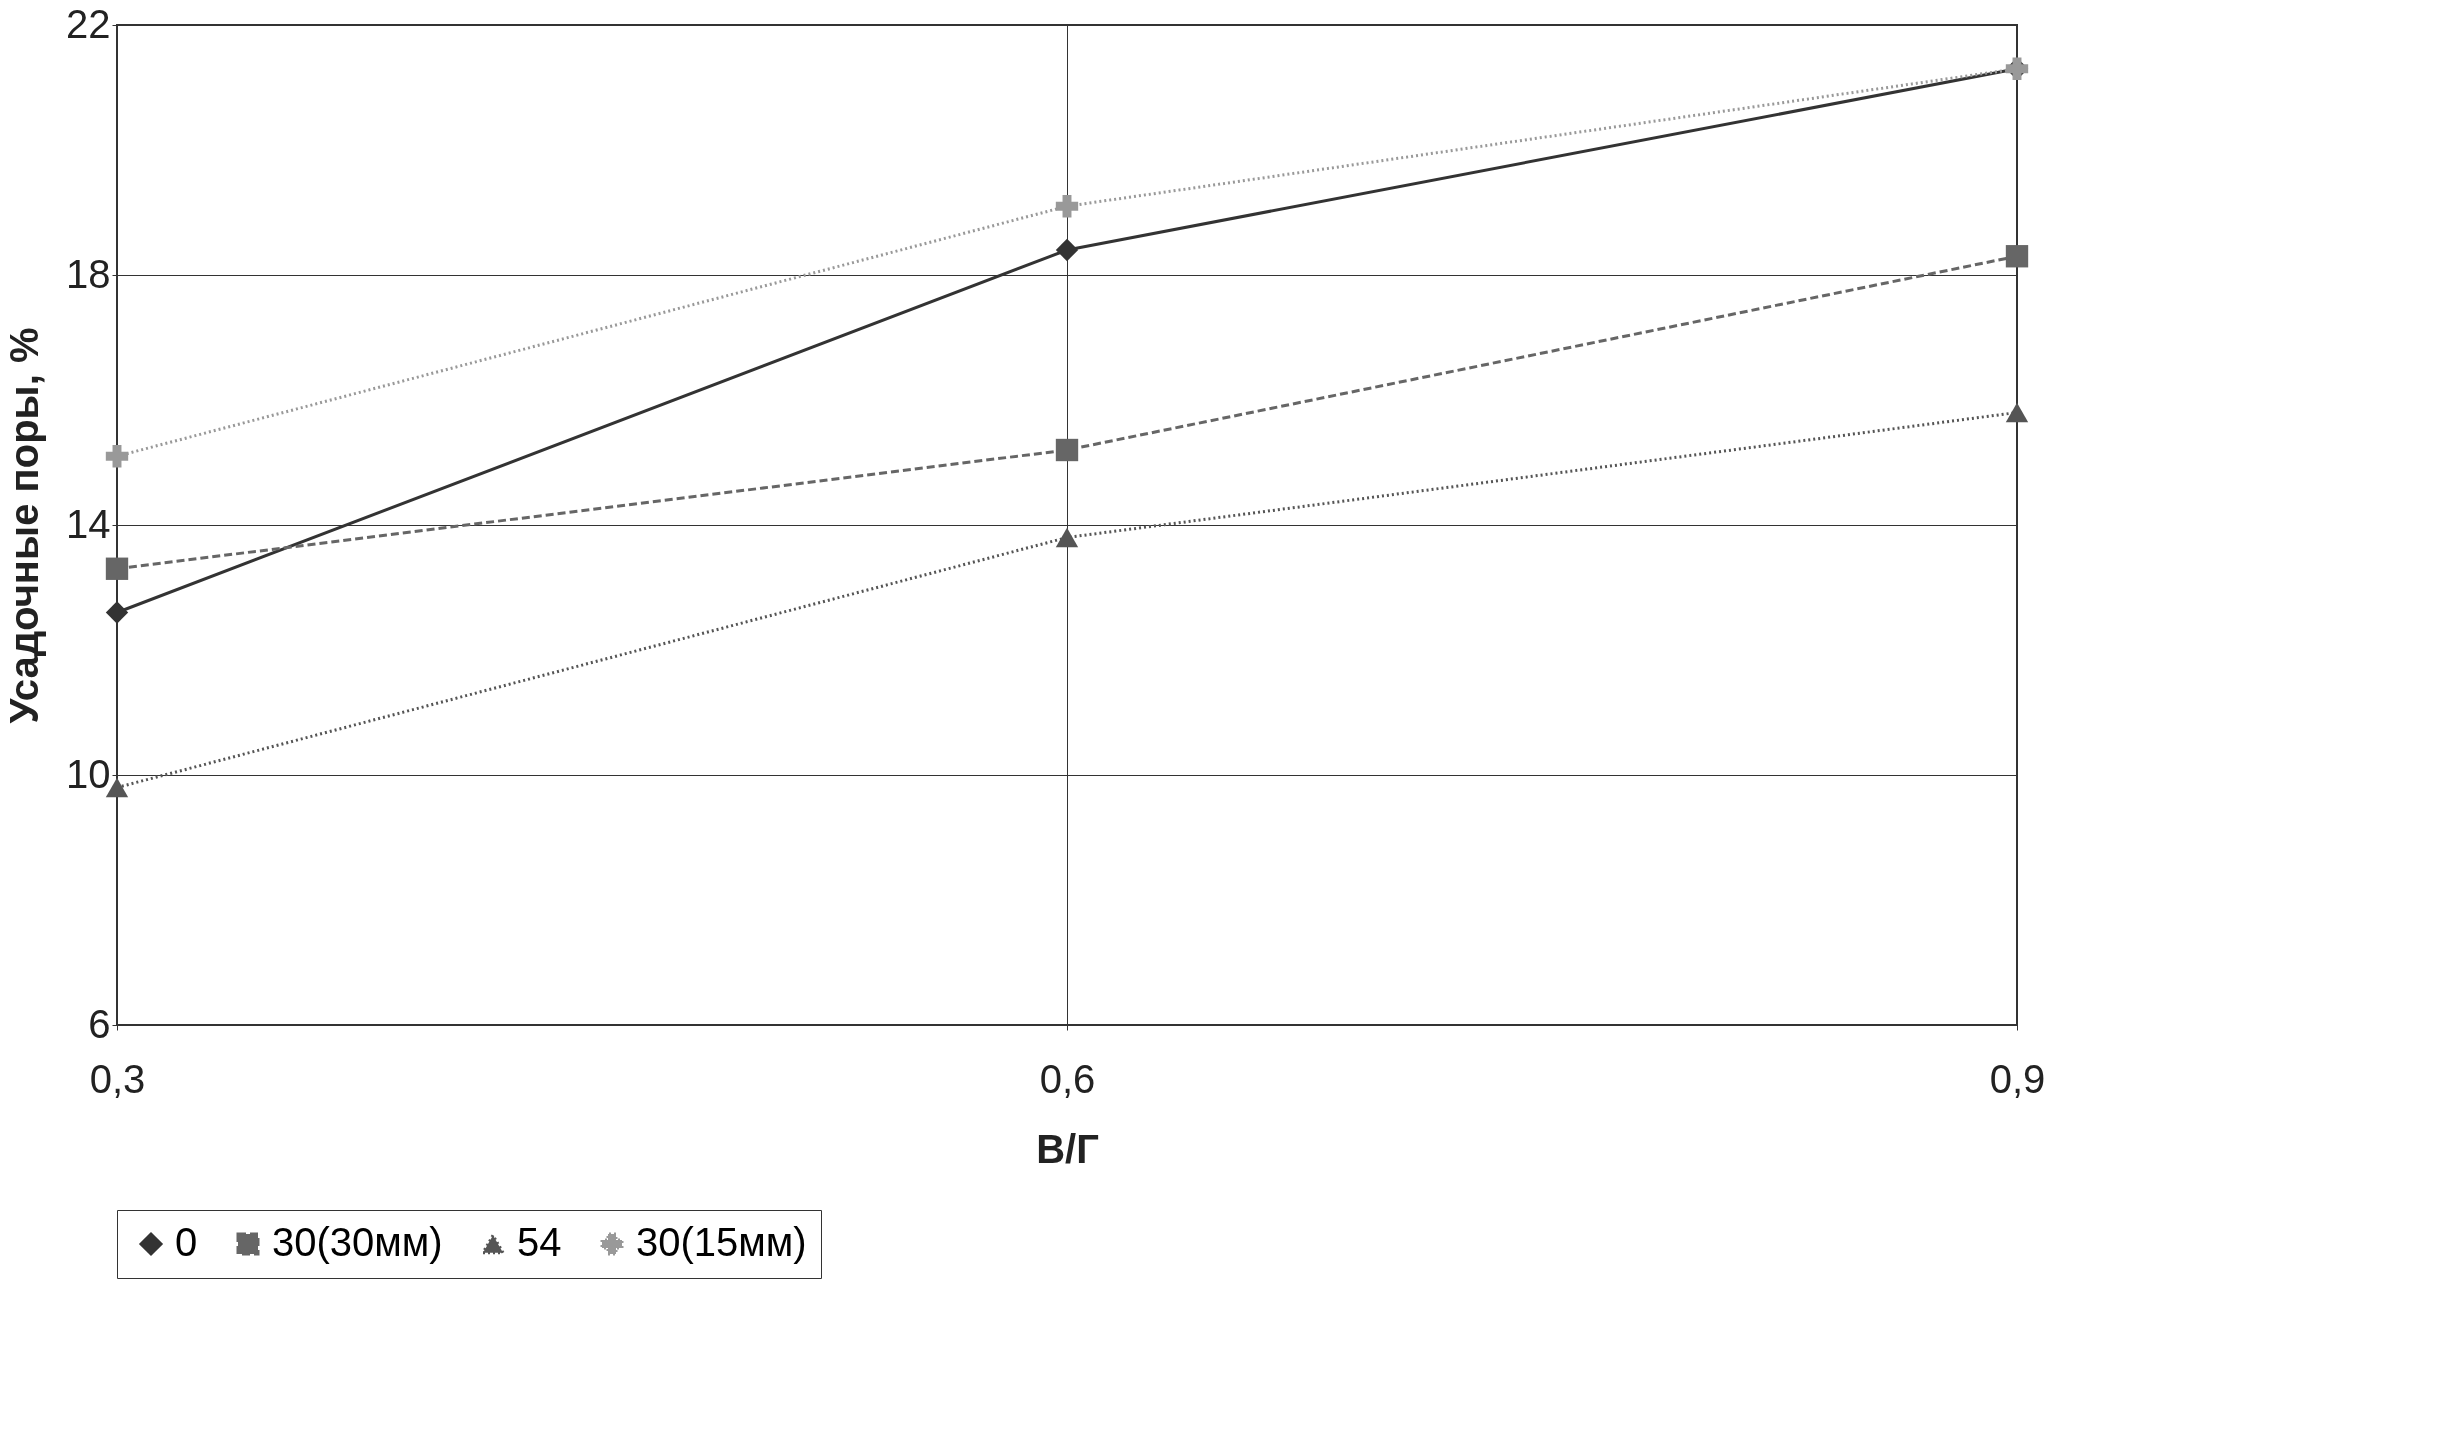  I want to click on x-tick-label: 0,6, so click(1067, 1078).